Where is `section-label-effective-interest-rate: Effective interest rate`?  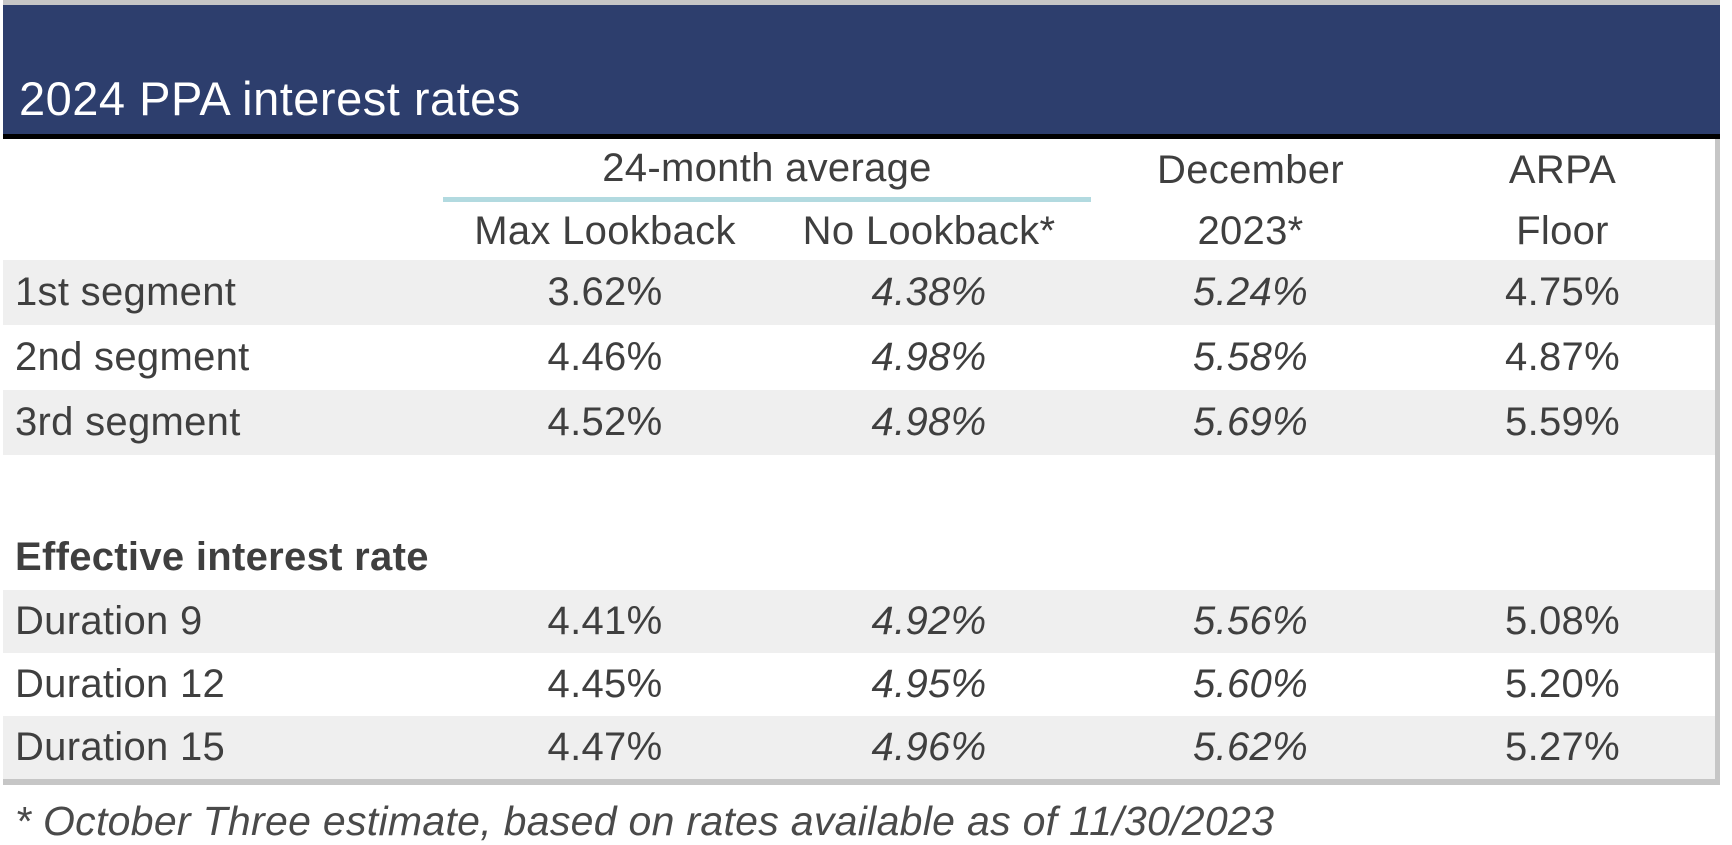 section-label-effective-interest-rate: Effective interest rate is located at coordinates (222, 556).